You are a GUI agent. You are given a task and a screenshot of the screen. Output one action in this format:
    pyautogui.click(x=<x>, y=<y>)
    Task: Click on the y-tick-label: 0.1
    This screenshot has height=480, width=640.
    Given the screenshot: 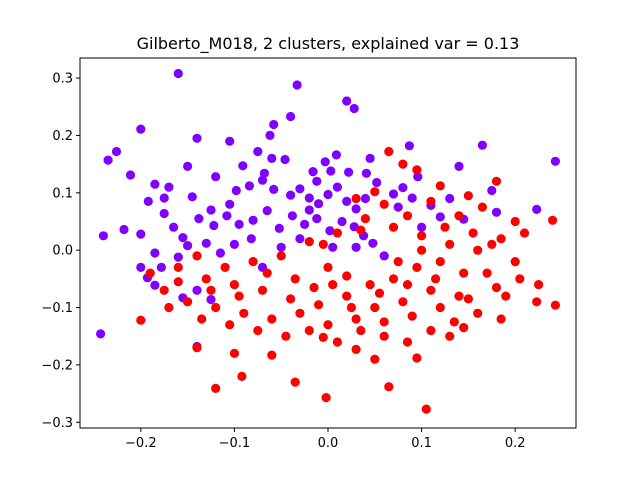 What is the action you would take?
    pyautogui.click(x=62, y=193)
    